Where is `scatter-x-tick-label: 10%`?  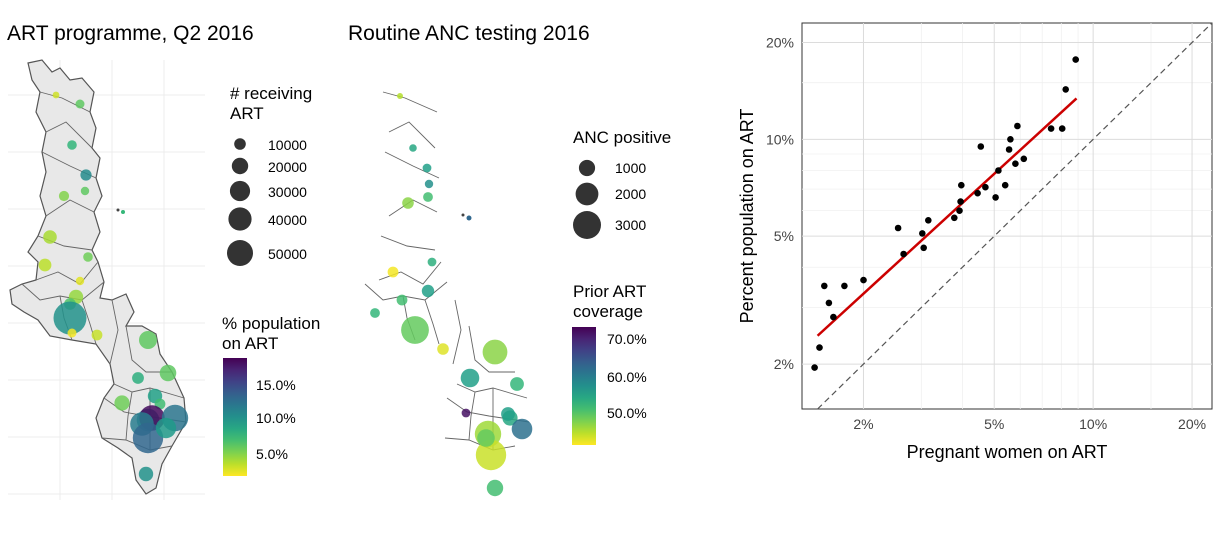 scatter-x-tick-label: 10% is located at coordinates (1093, 424).